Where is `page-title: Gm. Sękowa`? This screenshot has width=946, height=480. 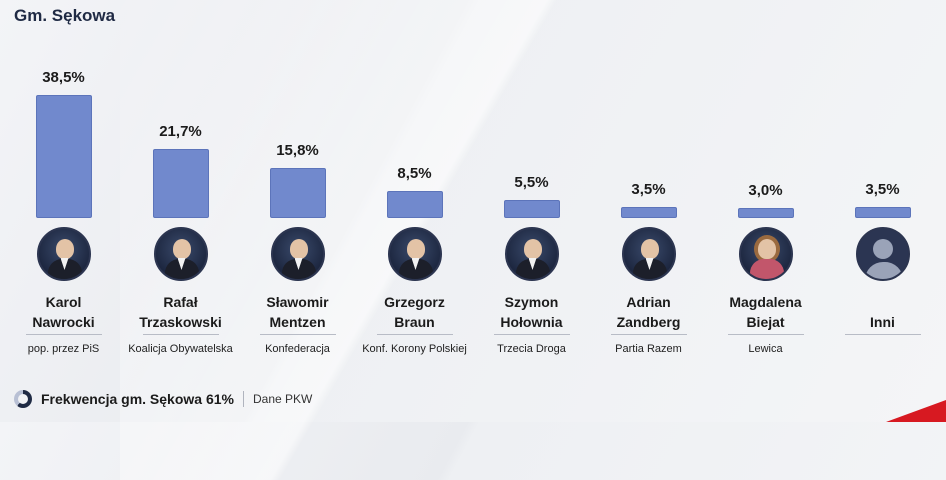
page-title: Gm. Sękowa is located at coordinates (65, 15).